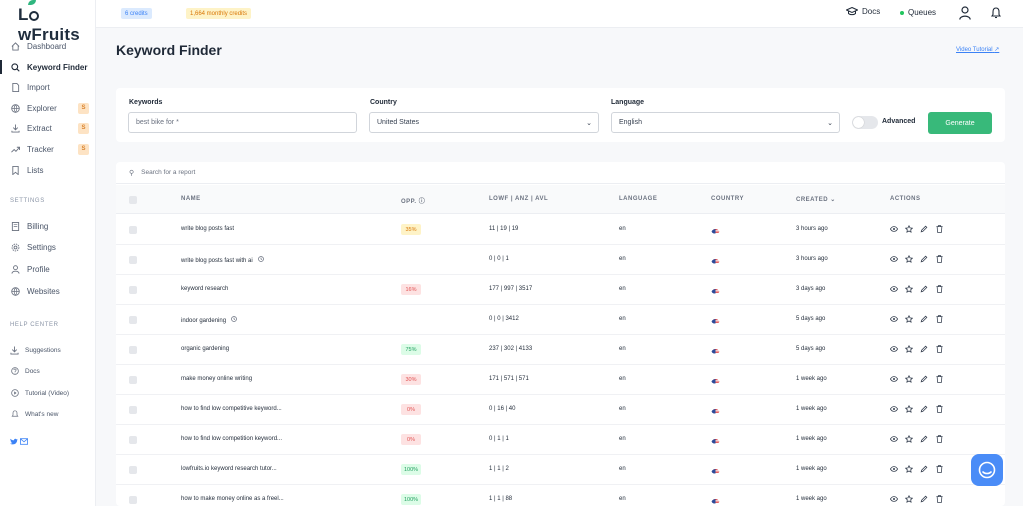 The height and width of the screenshot is (506, 1023). What do you see at coordinates (205, 349) in the screenshot?
I see `report-name: organic gardening` at bounding box center [205, 349].